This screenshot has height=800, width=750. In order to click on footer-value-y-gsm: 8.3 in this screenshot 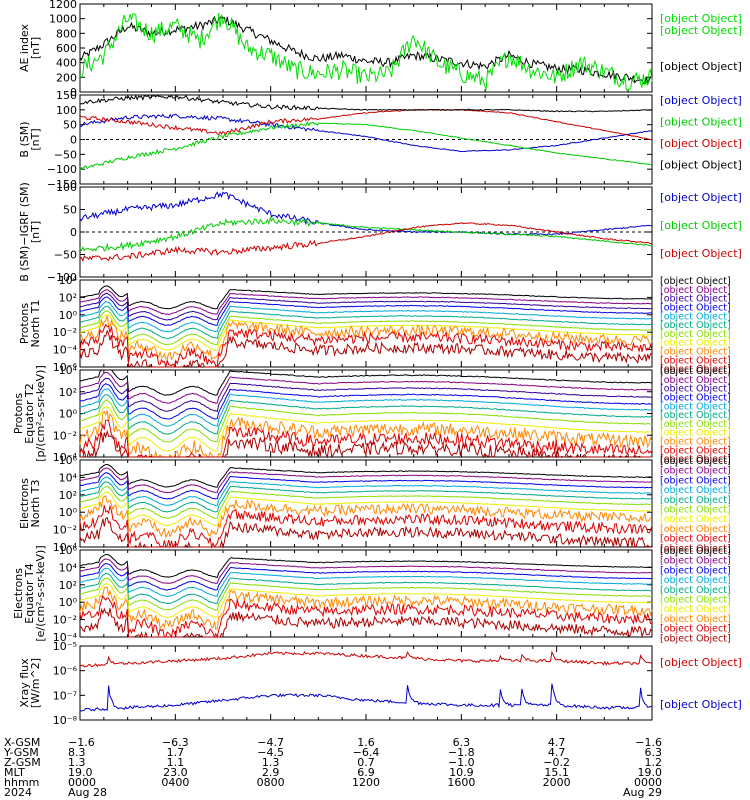, I will do `click(77, 752)`.